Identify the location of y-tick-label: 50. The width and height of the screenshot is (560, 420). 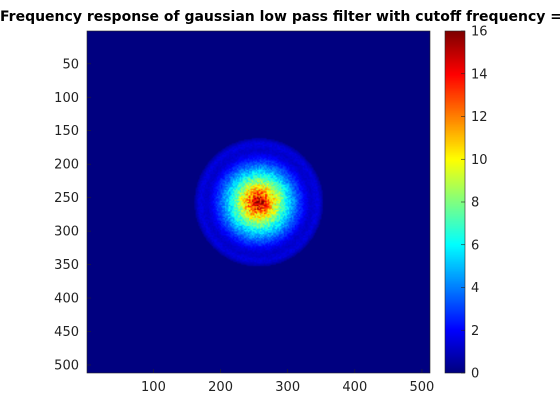
(70, 64).